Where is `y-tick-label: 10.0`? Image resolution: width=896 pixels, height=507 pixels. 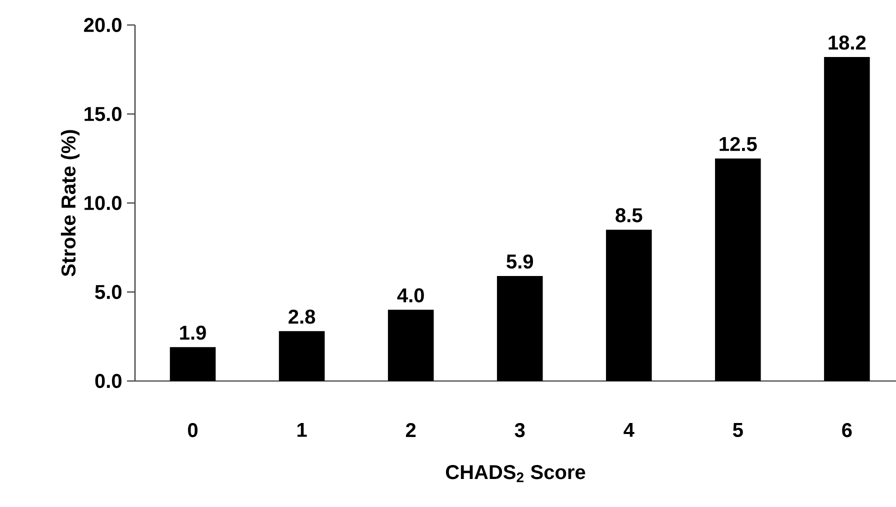 y-tick-label: 10.0 is located at coordinates (103, 203).